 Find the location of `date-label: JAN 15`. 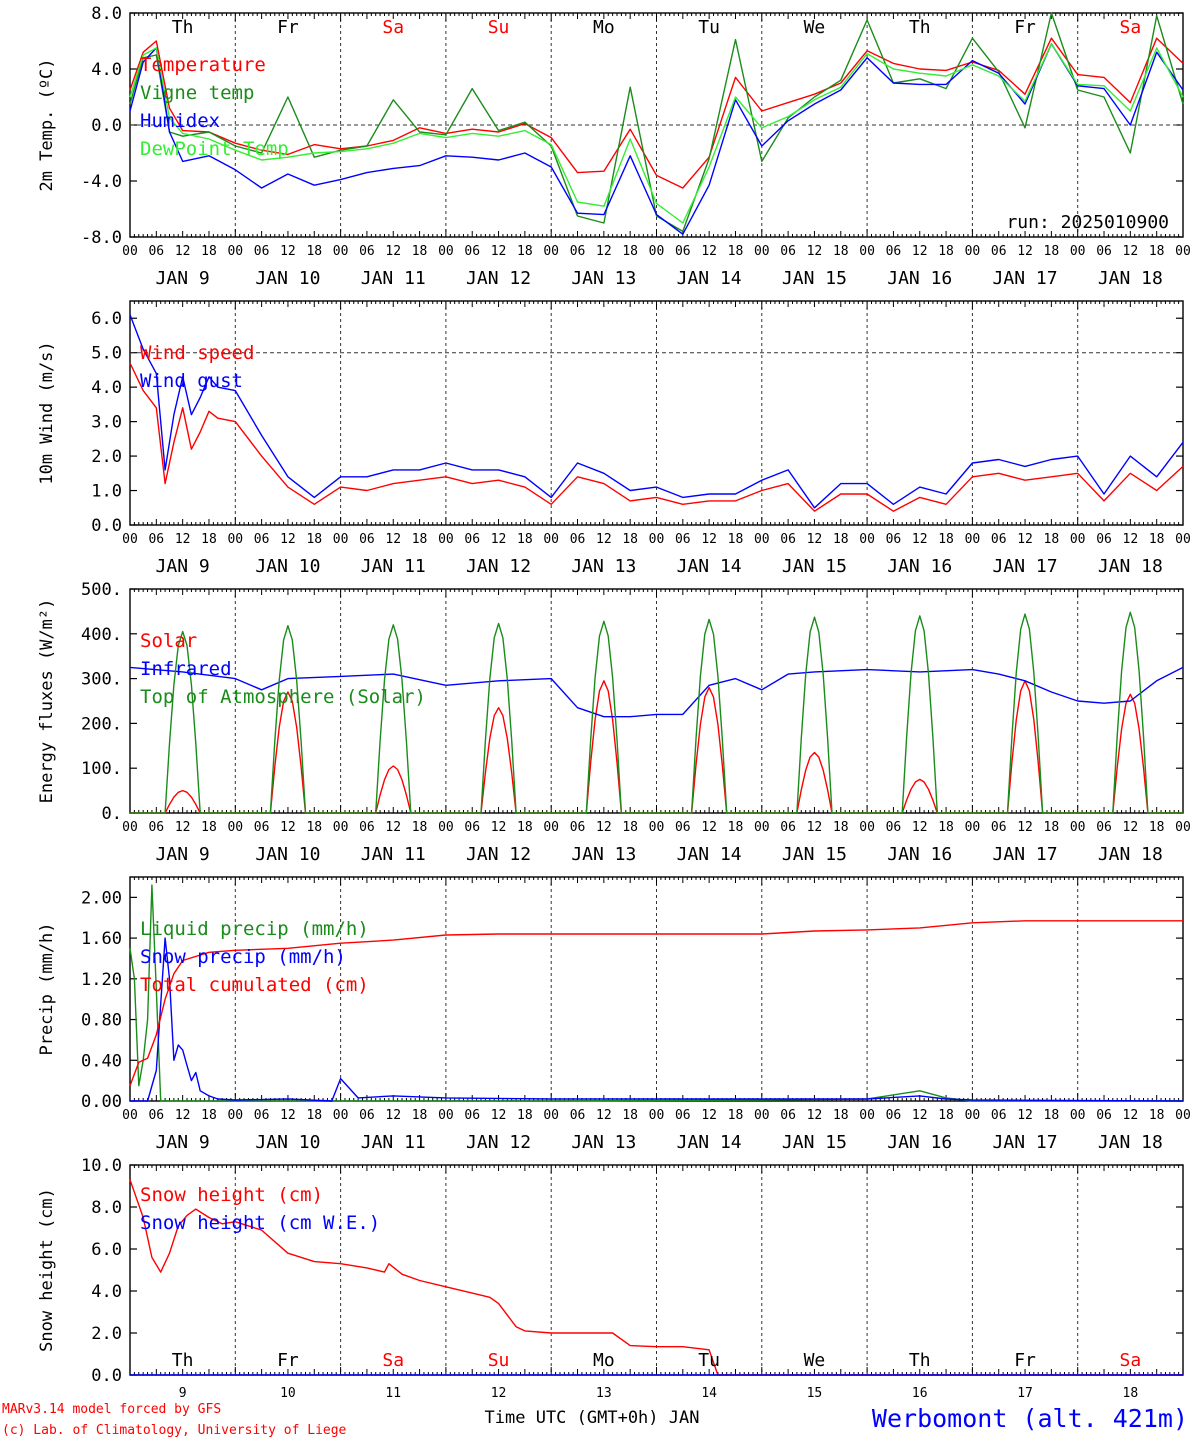

date-label: JAN 15 is located at coordinates (814, 278).